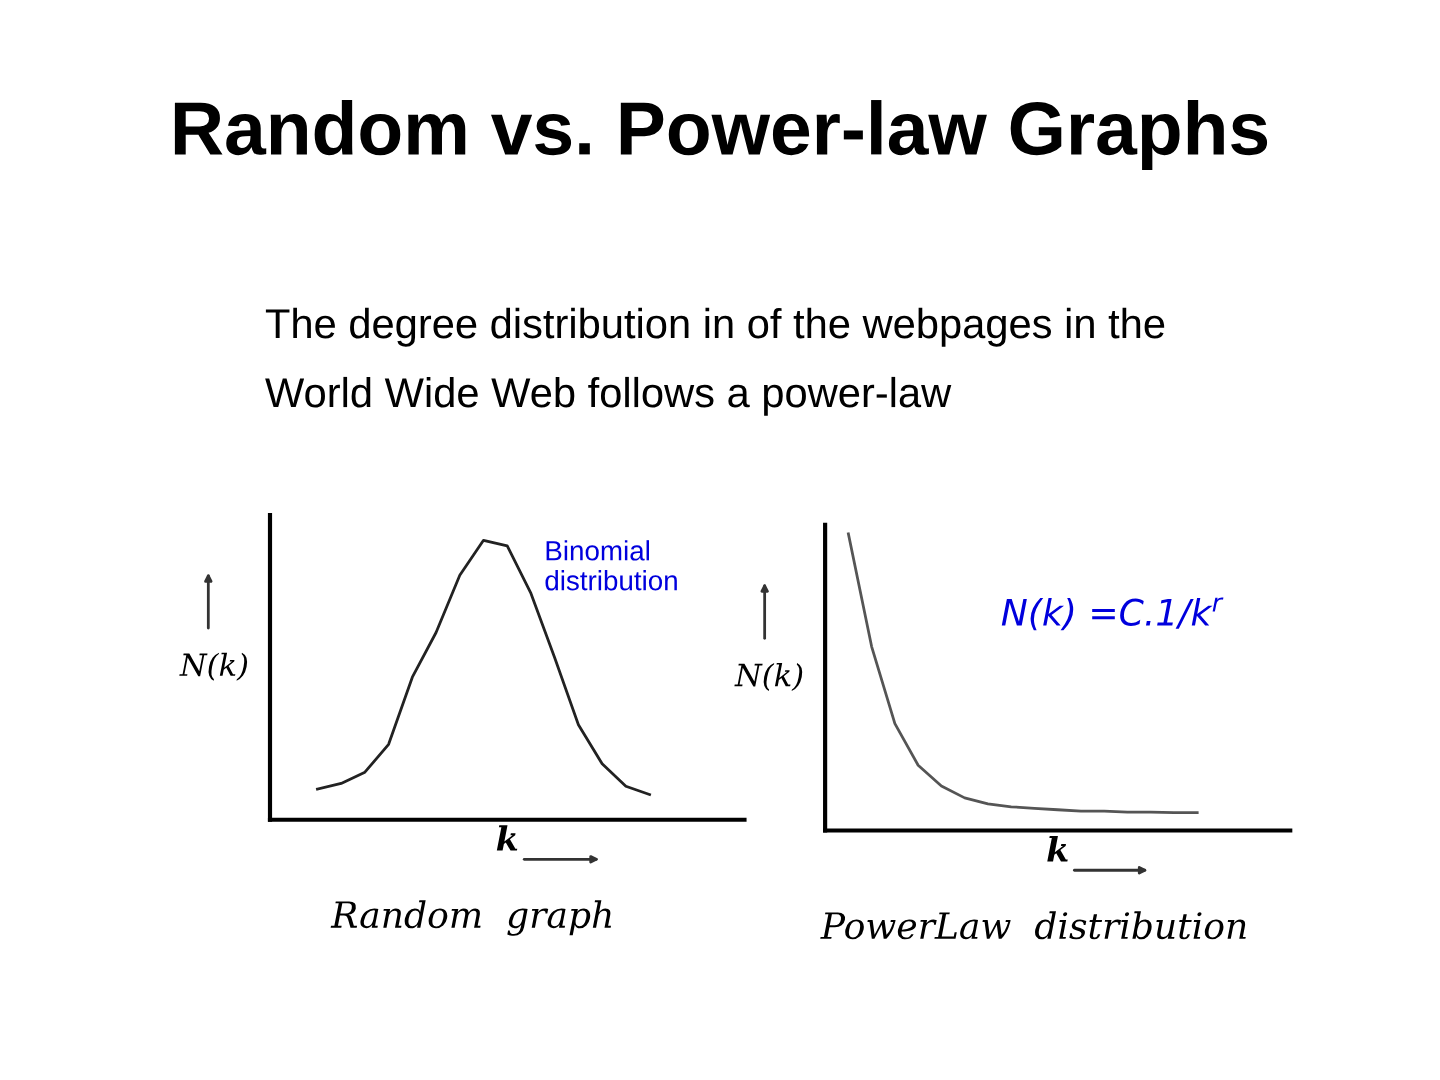  Describe the element at coordinates (471, 918) in the screenshot. I see `text: Random graph` at that location.